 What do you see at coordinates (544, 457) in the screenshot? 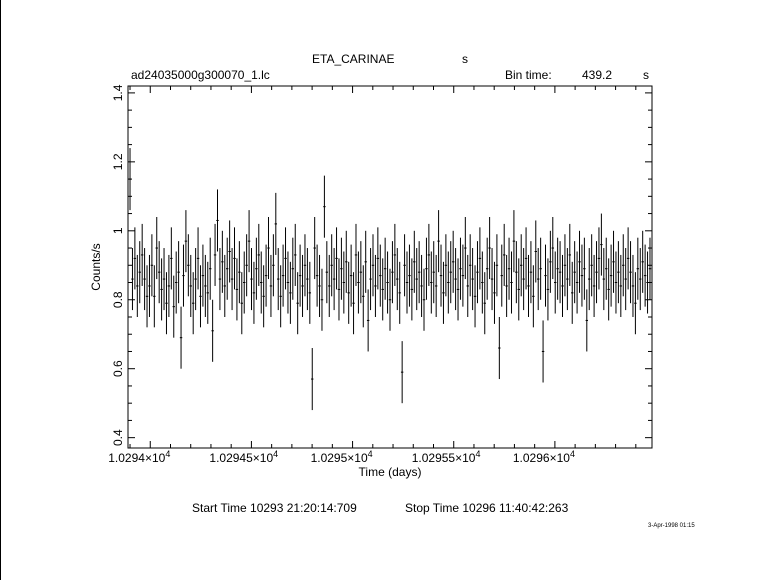
I see `x-tick-label: 1.0296×10⁴` at bounding box center [544, 457].